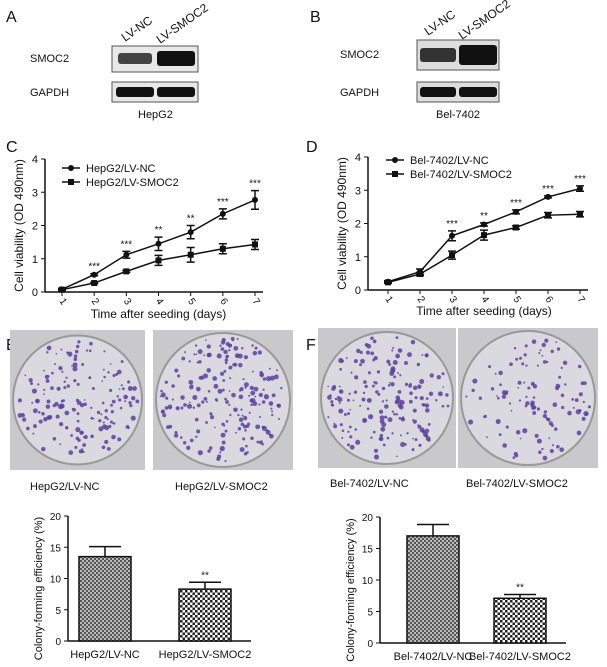 This screenshot has width=607, height=667. What do you see at coordinates (191, 219) in the screenshot?
I see `significance-marker: **` at bounding box center [191, 219].